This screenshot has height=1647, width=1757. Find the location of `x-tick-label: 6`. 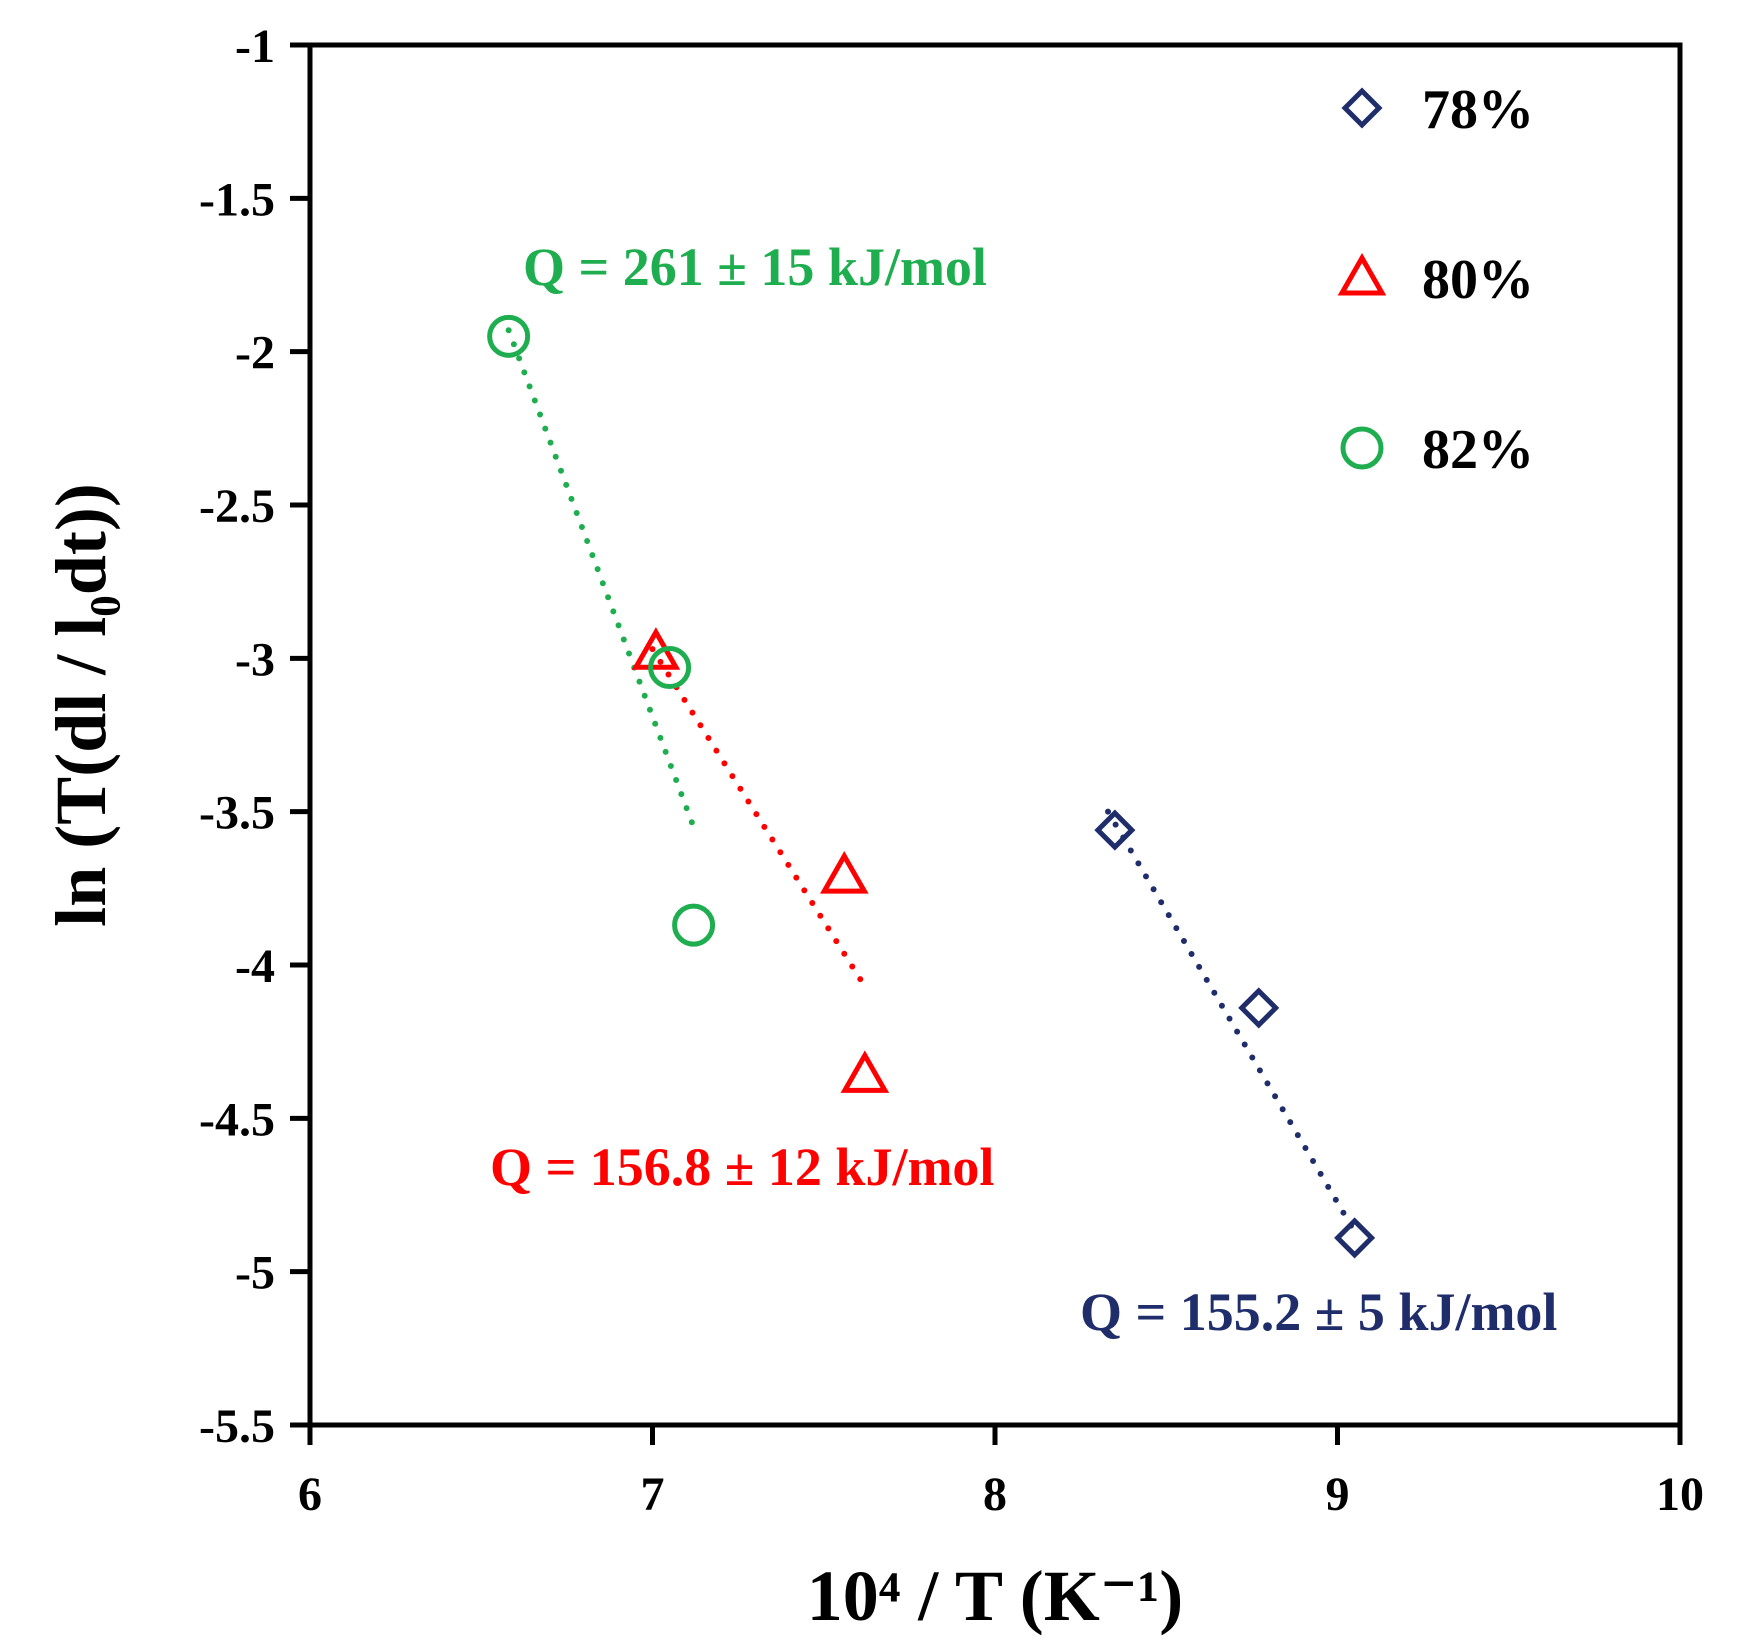

x-tick-label: 6 is located at coordinates (310, 1494).